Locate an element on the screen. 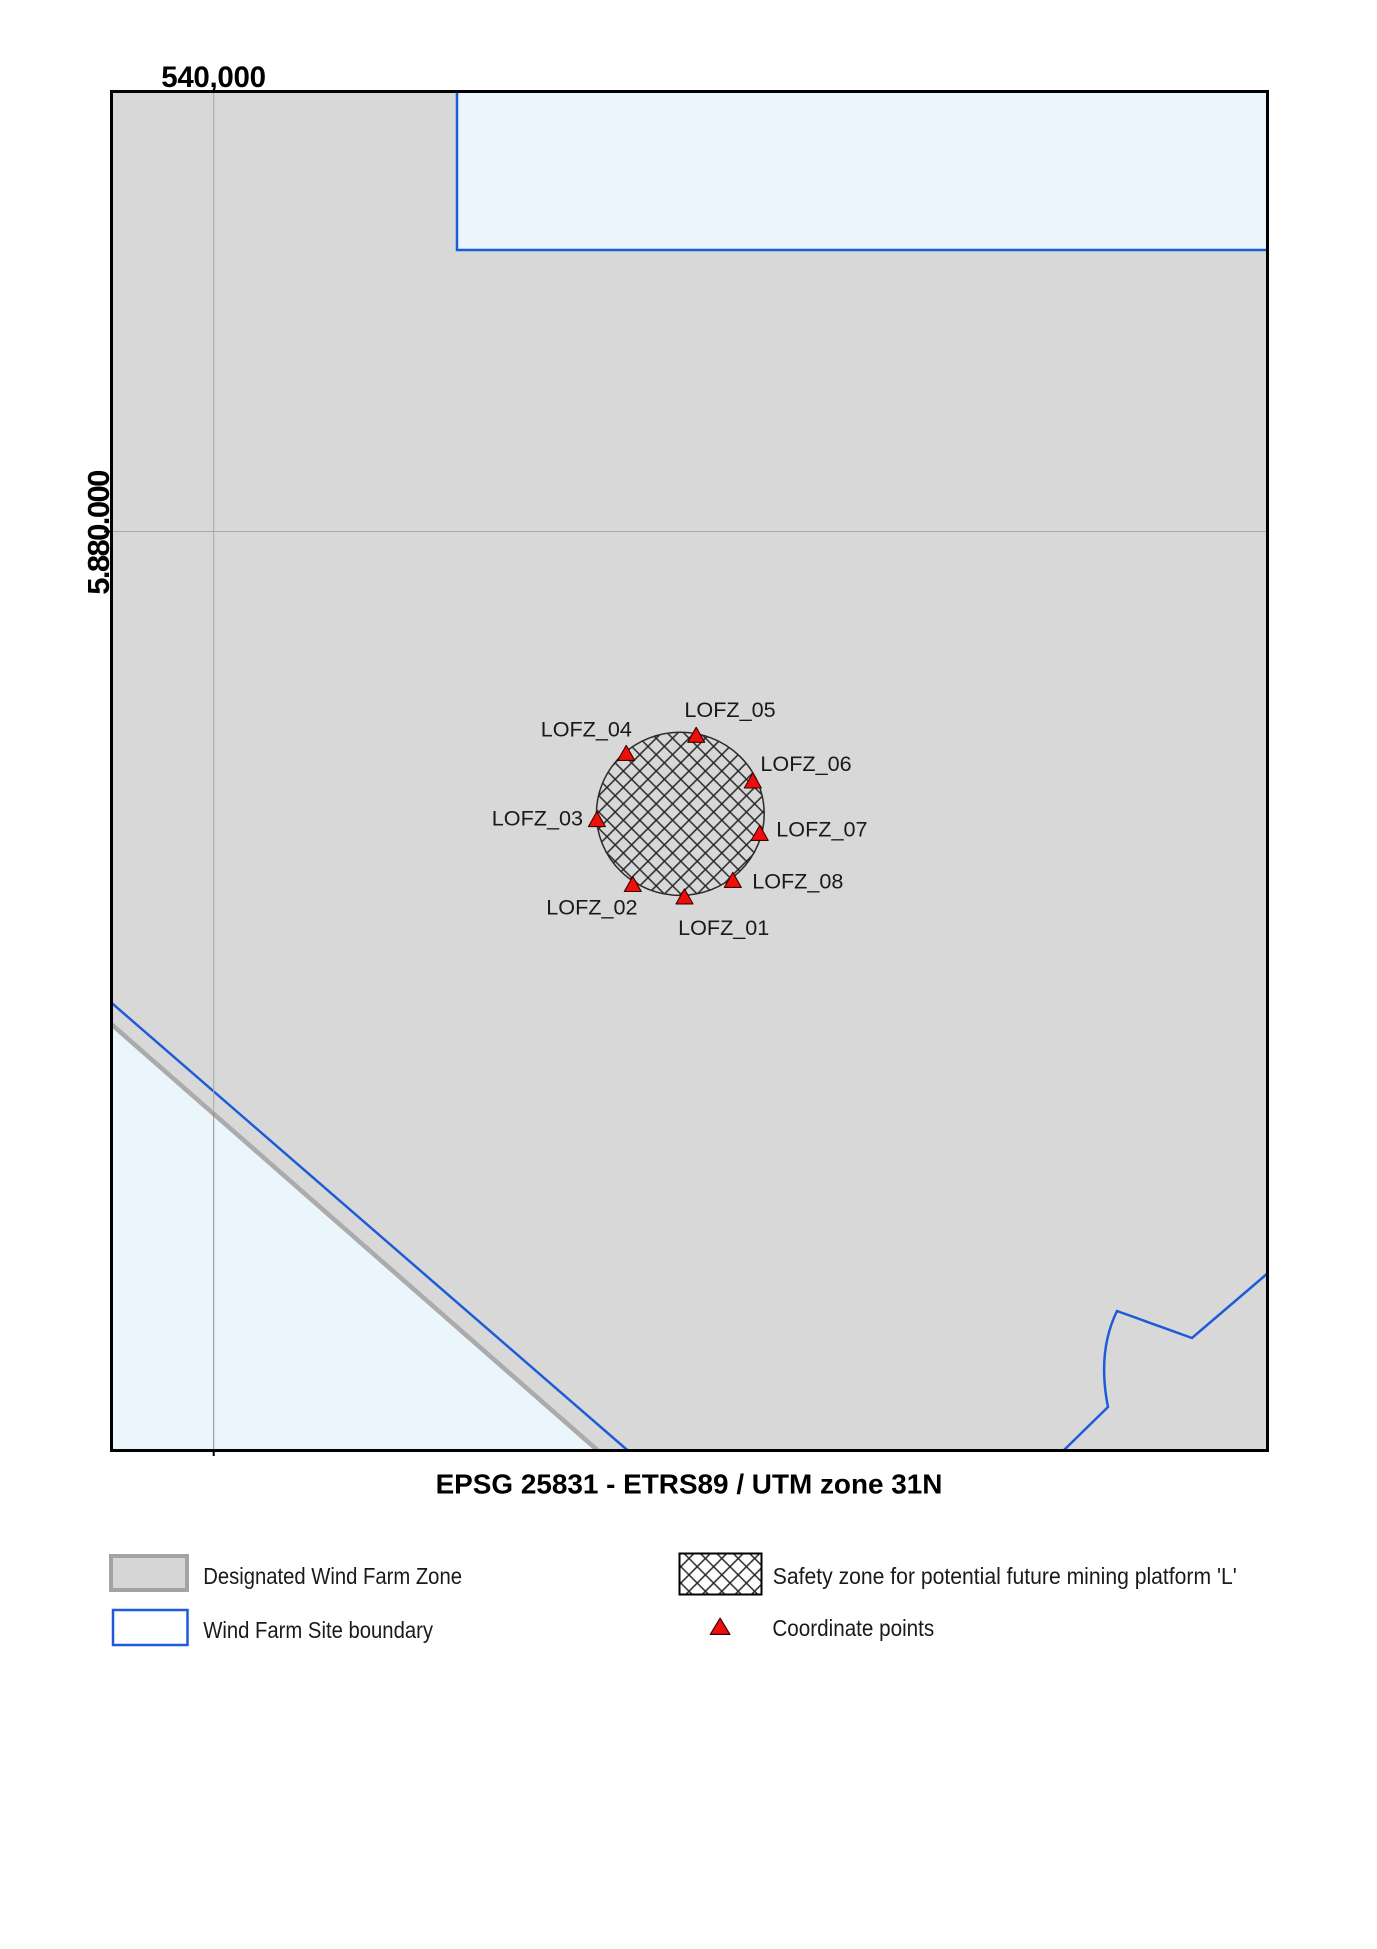 Image resolution: width=1377 pixels, height=1949 pixels. svg-text: Wind Farm Site boundary is located at coordinates (318, 1630).